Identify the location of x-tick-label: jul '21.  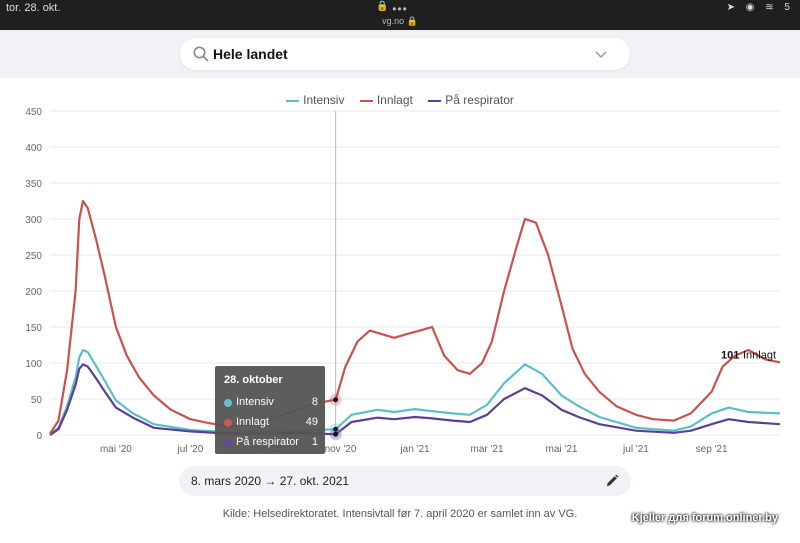
(635, 449).